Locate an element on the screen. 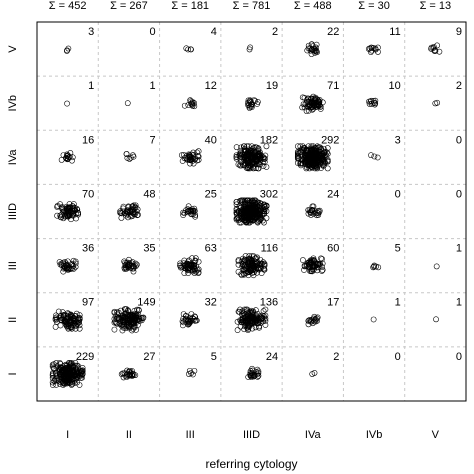 This screenshot has width=474, height=474. cell-count-ii-iva: 17 is located at coordinates (333, 303).